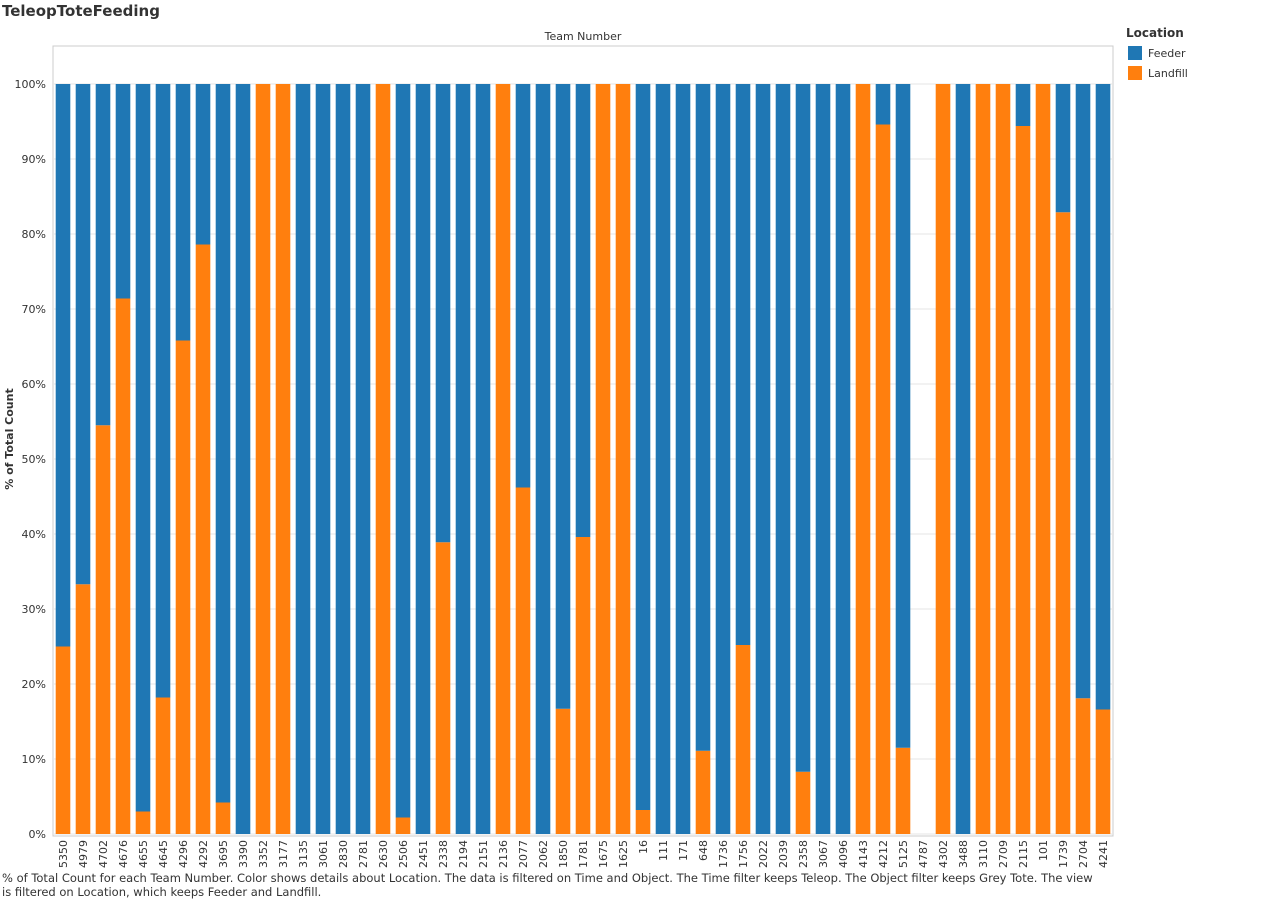  Describe the element at coordinates (1155, 33) in the screenshot. I see `legend-title: Location` at that location.